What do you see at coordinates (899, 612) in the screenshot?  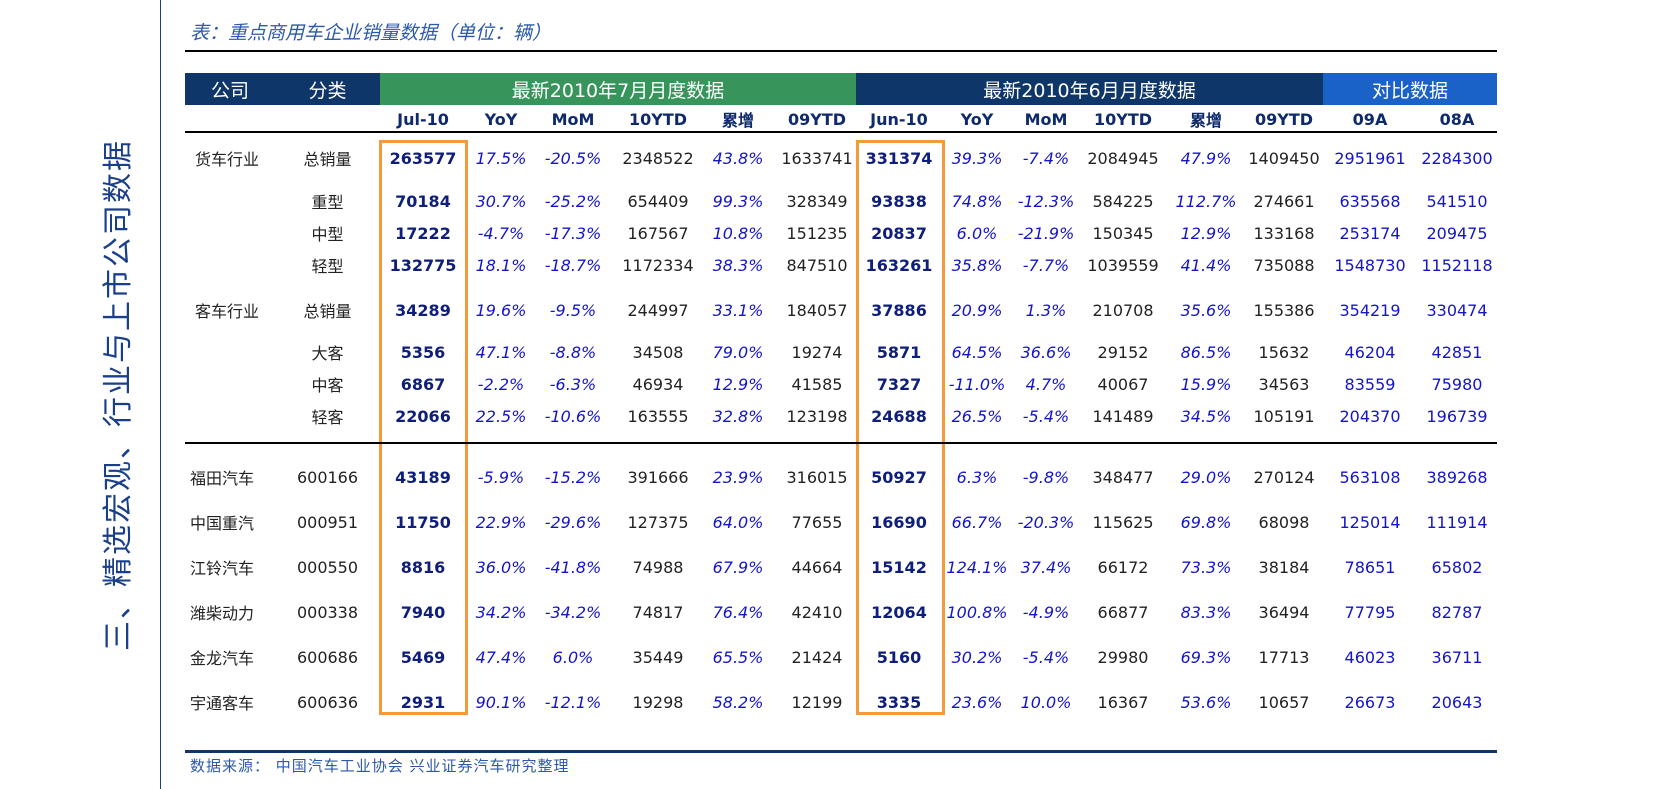 I see `table-cell: 12064` at bounding box center [899, 612].